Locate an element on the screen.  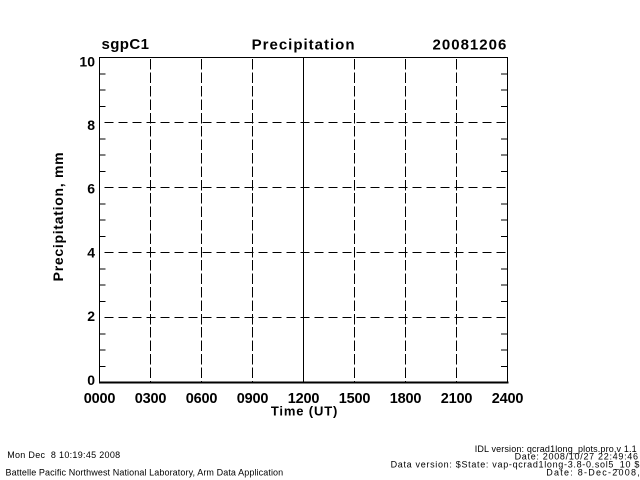
svg-text: 8 is located at coordinates (91, 125).